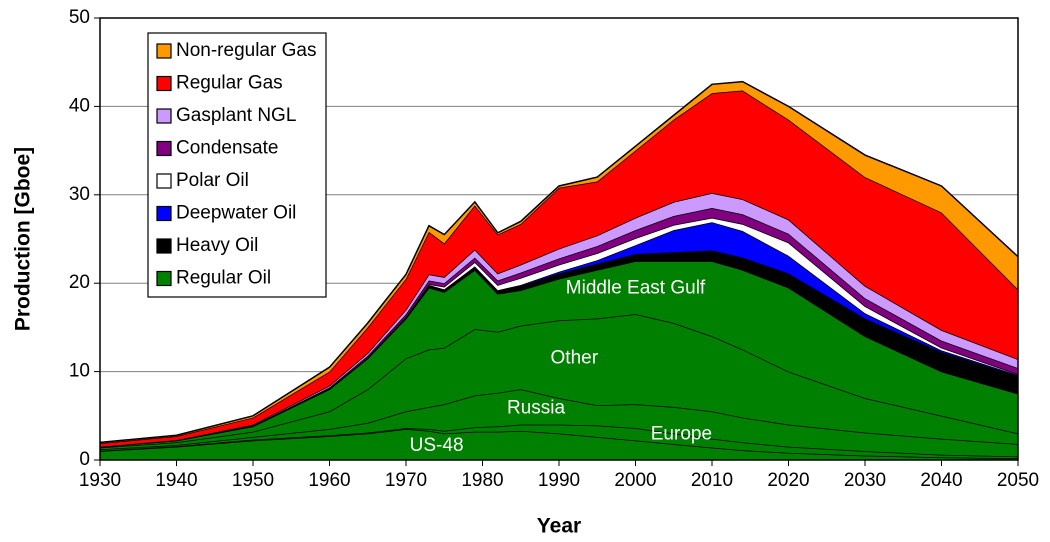 The width and height of the screenshot is (1050, 542). I want to click on legend-label: Regular Gas, so click(229, 83).